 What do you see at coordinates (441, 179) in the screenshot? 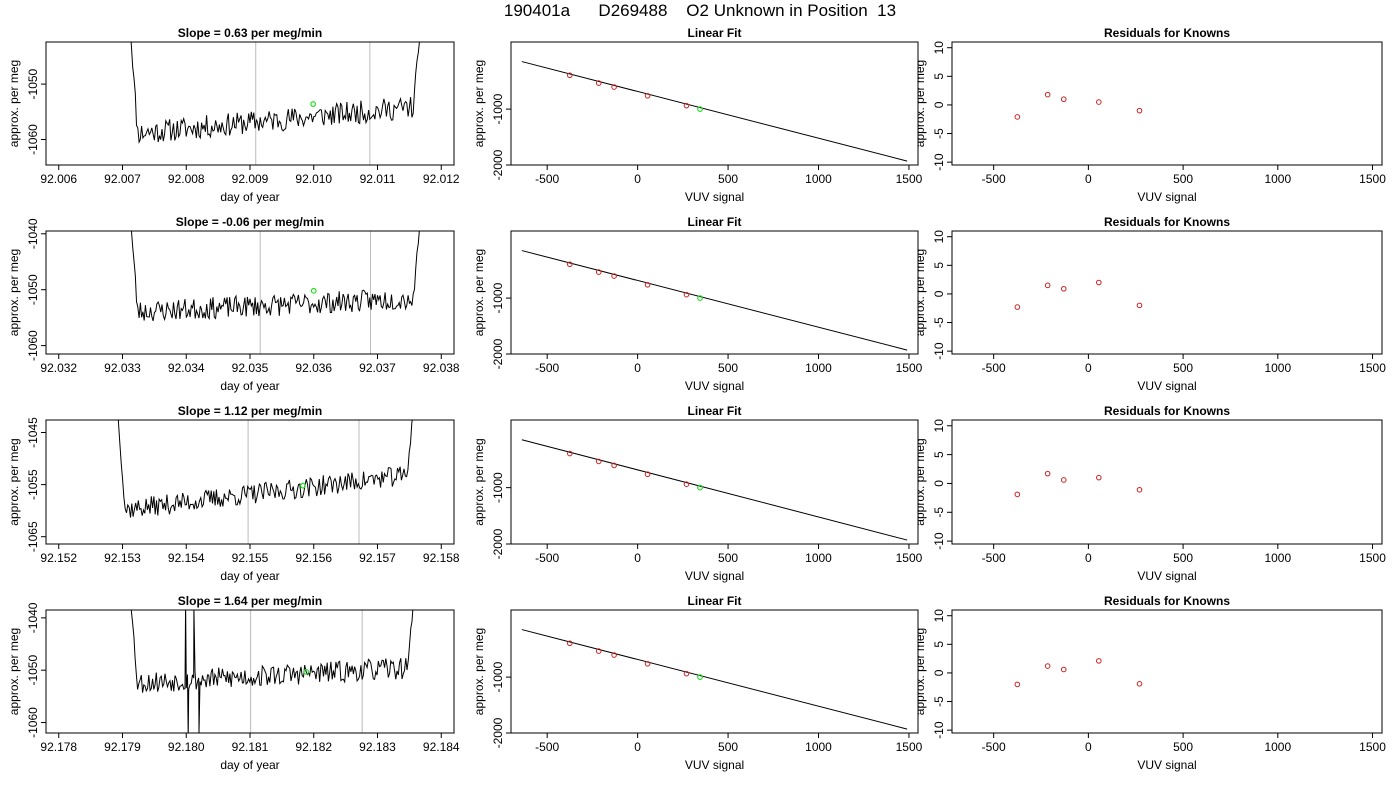
I see `x-tick-label: 92.012` at bounding box center [441, 179].